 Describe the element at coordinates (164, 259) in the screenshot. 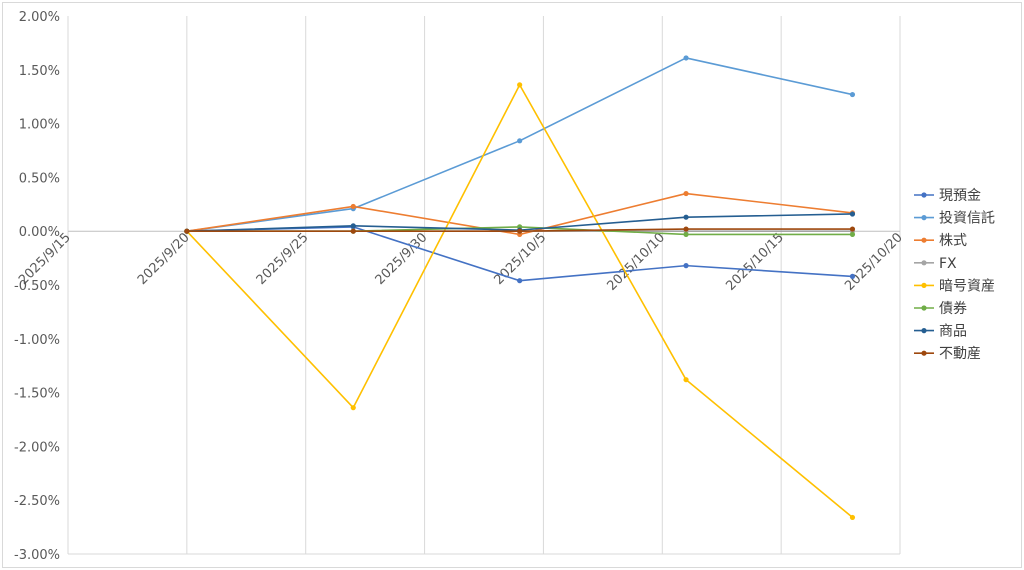

I see `x-tick-label: 2025/9/20` at that location.